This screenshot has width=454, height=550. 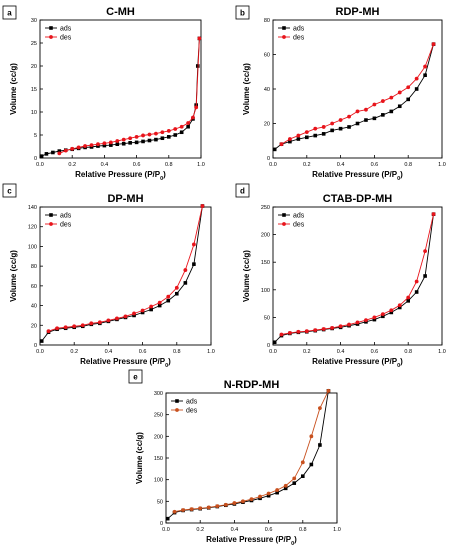 I want to click on panel-letter: e, so click(x=135, y=377).